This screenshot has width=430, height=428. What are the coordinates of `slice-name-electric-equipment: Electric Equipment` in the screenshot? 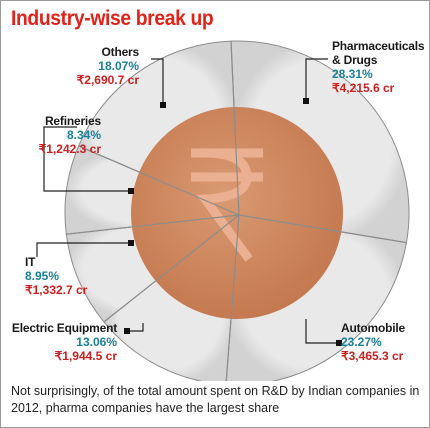 It's located at (64, 328).